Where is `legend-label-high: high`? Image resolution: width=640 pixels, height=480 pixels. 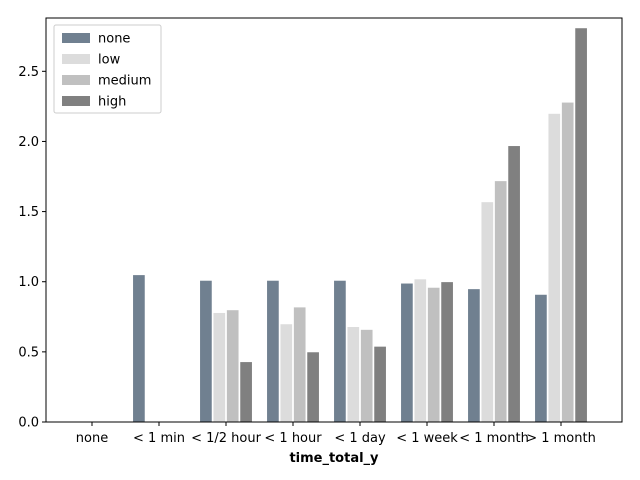
legend-label-high: high is located at coordinates (112, 102).